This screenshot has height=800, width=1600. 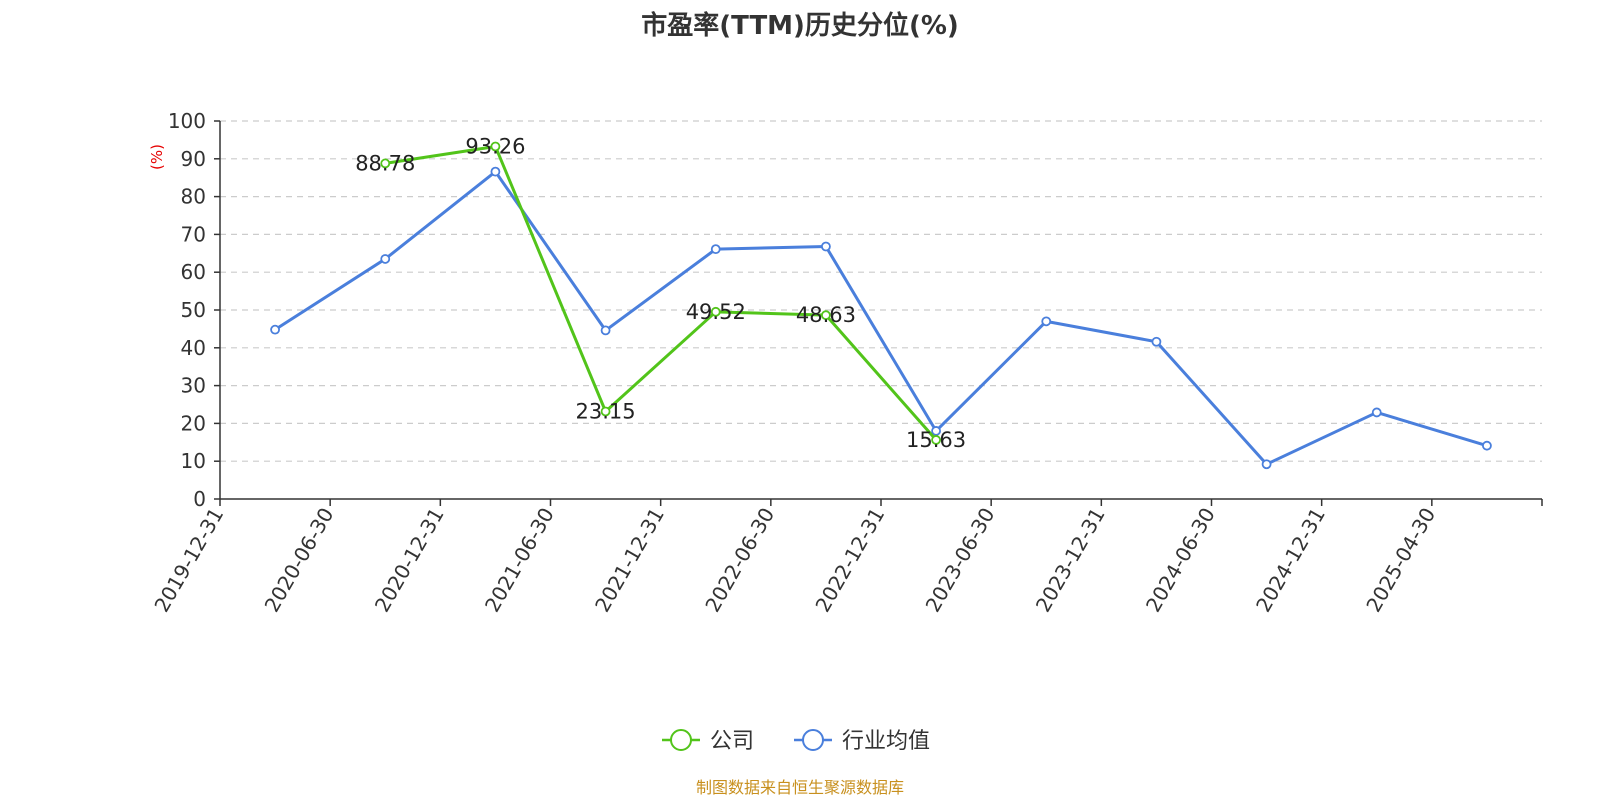 I want to click on data-label: 49.52, so click(x=716, y=312).